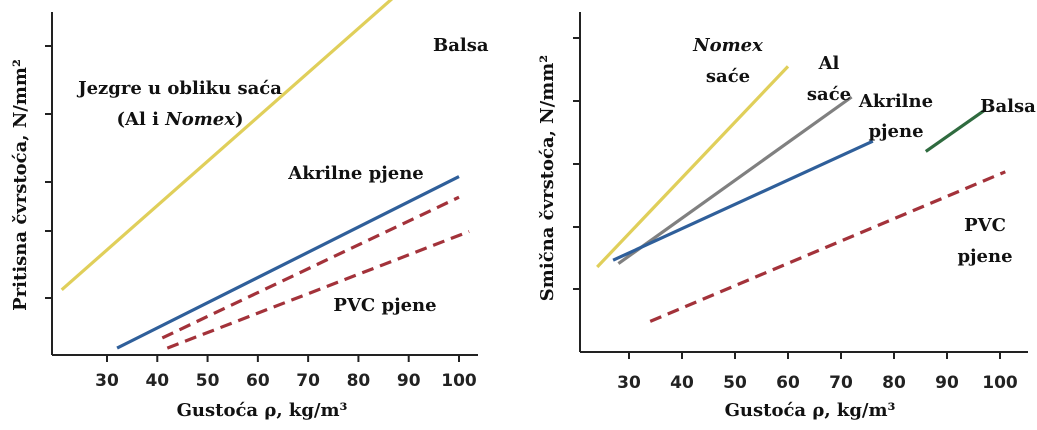  Describe the element at coordinates (984, 256) in the screenshot. I see `right-label-pvc-pjene: pjene` at that location.